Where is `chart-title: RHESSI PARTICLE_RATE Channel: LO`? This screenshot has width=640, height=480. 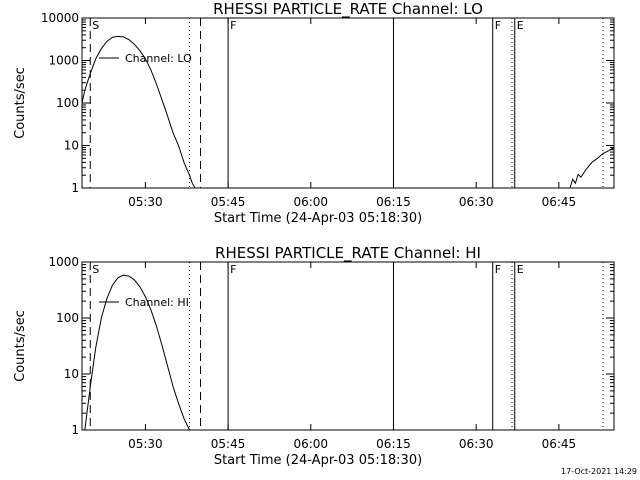 chart-title: RHESSI PARTICLE_RATE Channel: LO is located at coordinates (348, 9).